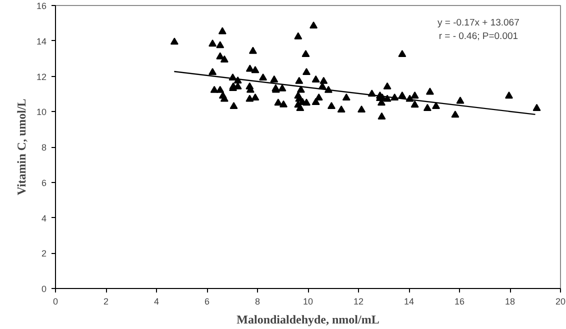 This screenshot has height=329, width=566. I want to click on x-axis-title: Malondialdehyde, nmol/mL, so click(308, 319).